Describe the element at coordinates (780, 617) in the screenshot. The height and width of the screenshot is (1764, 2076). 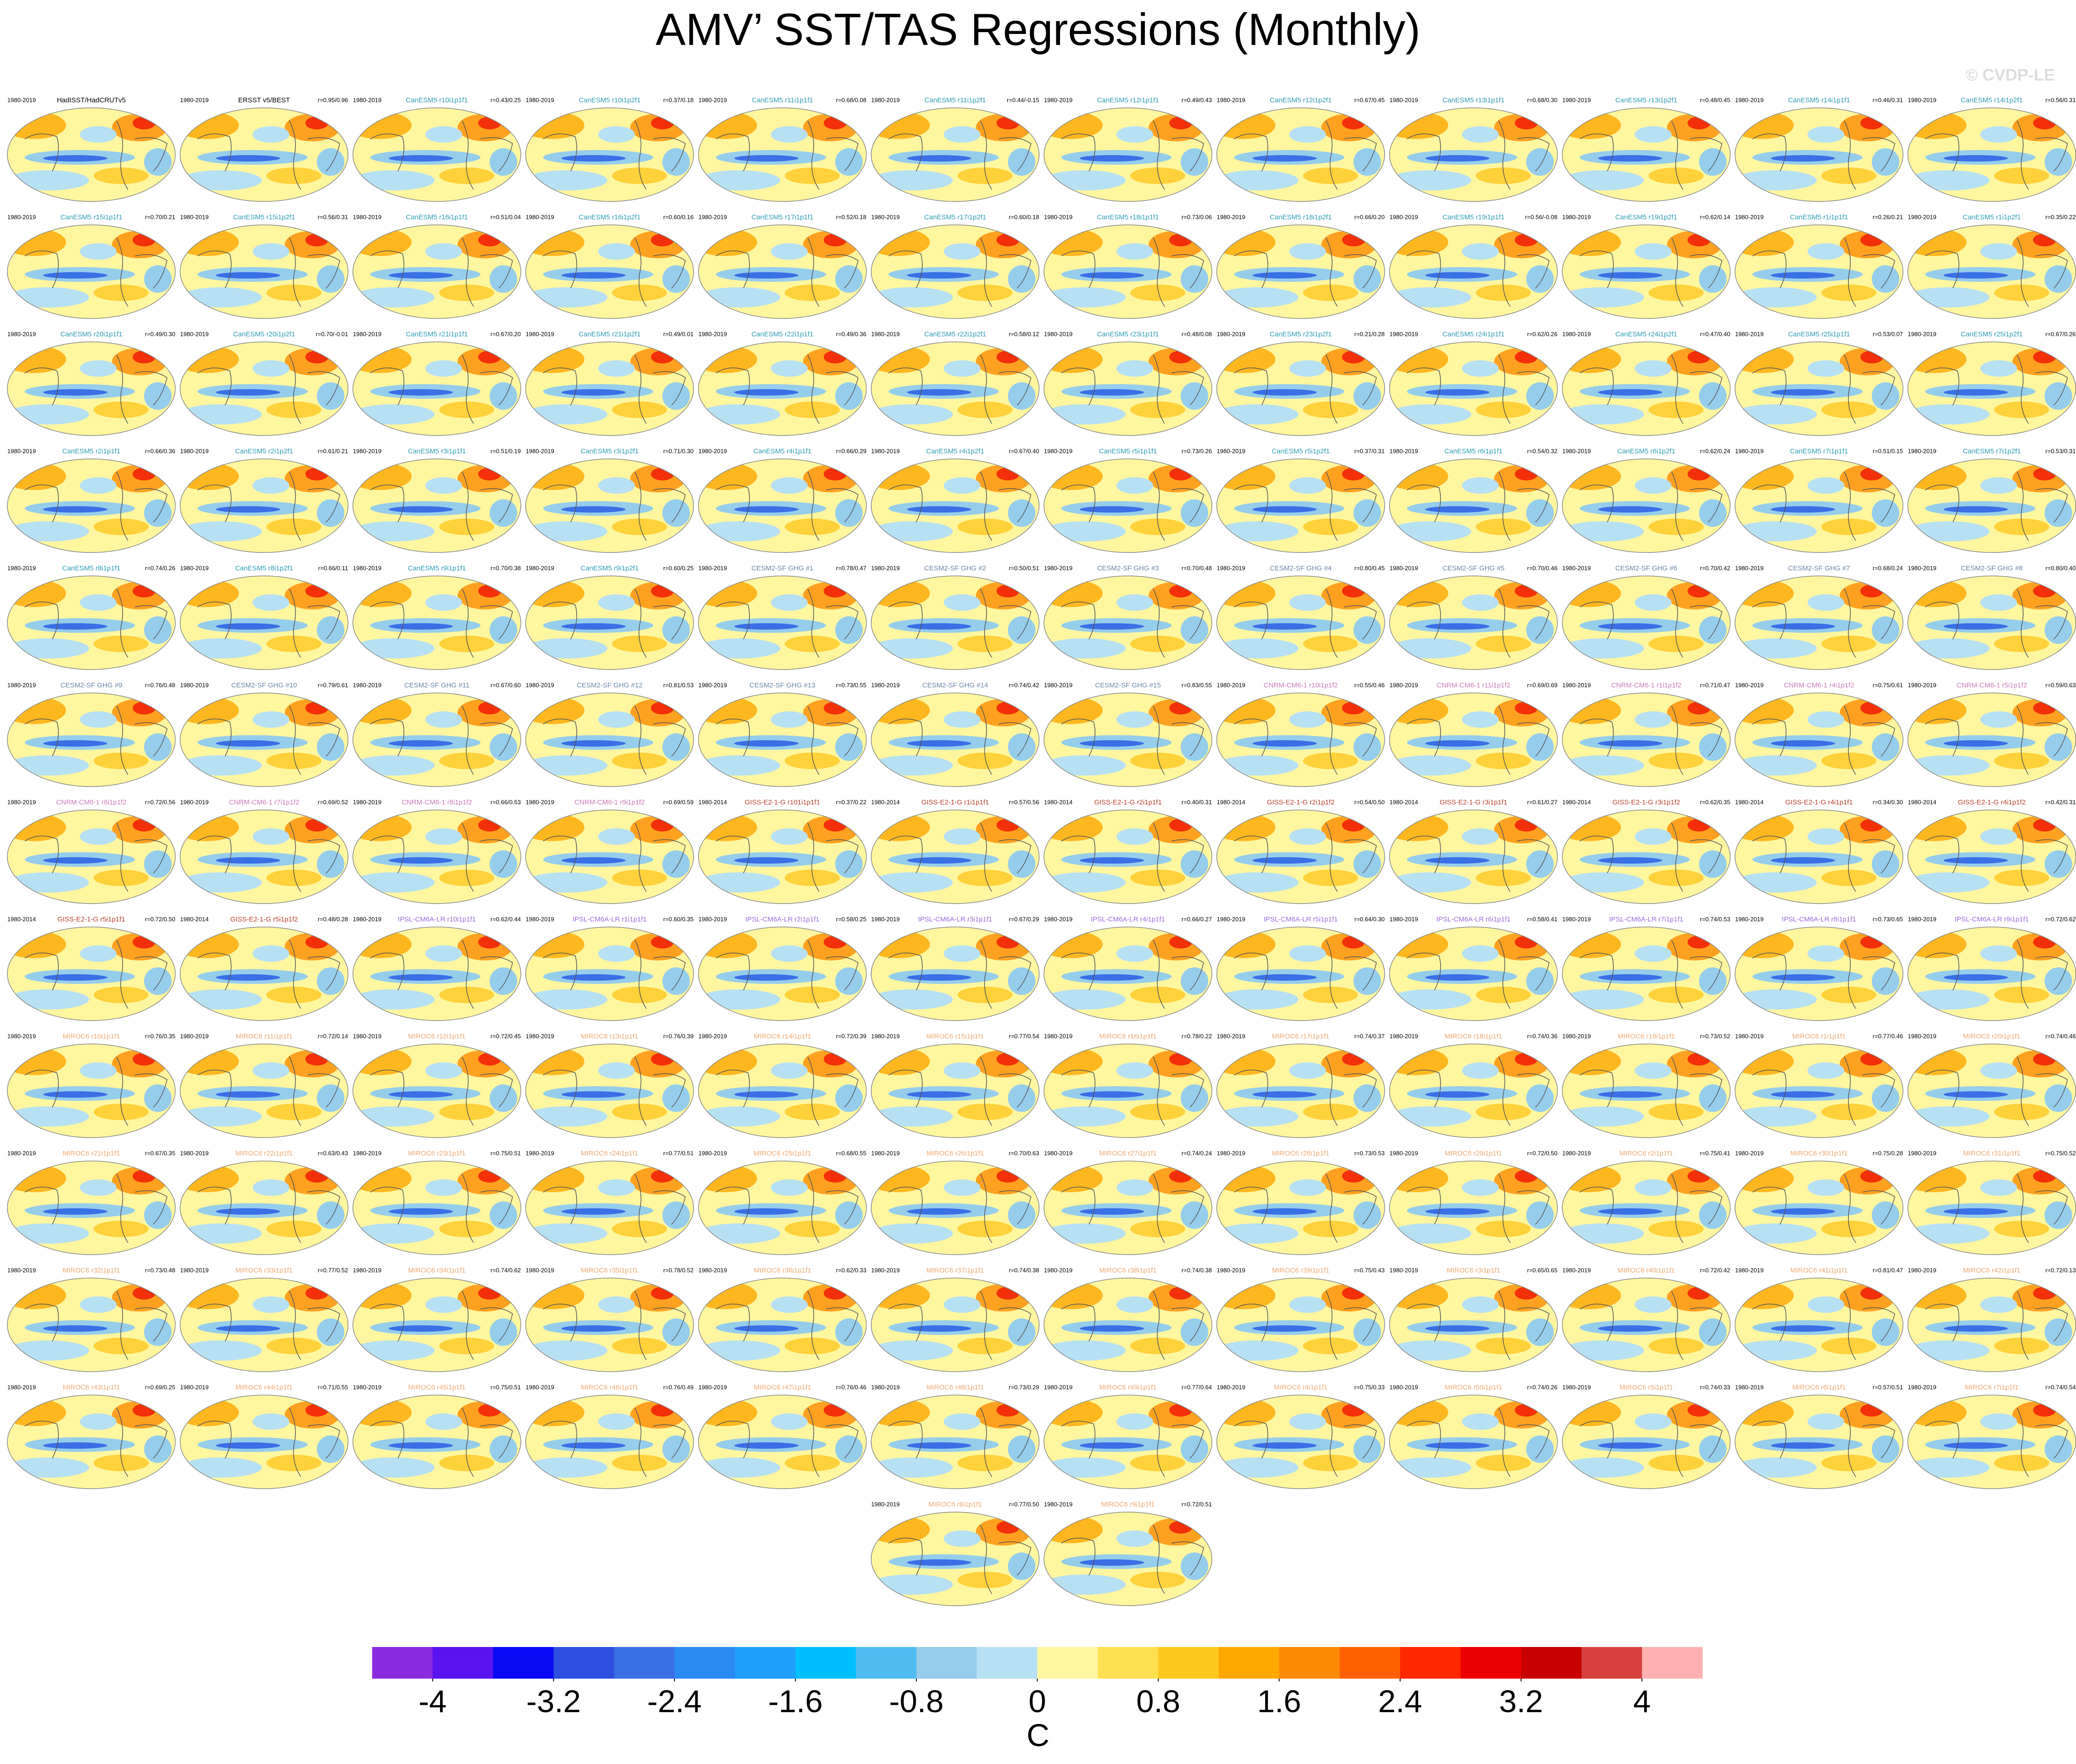
I see `panel: 1980-2019 CESM2-SF GHG #1 r=0.78/0.47` at that location.